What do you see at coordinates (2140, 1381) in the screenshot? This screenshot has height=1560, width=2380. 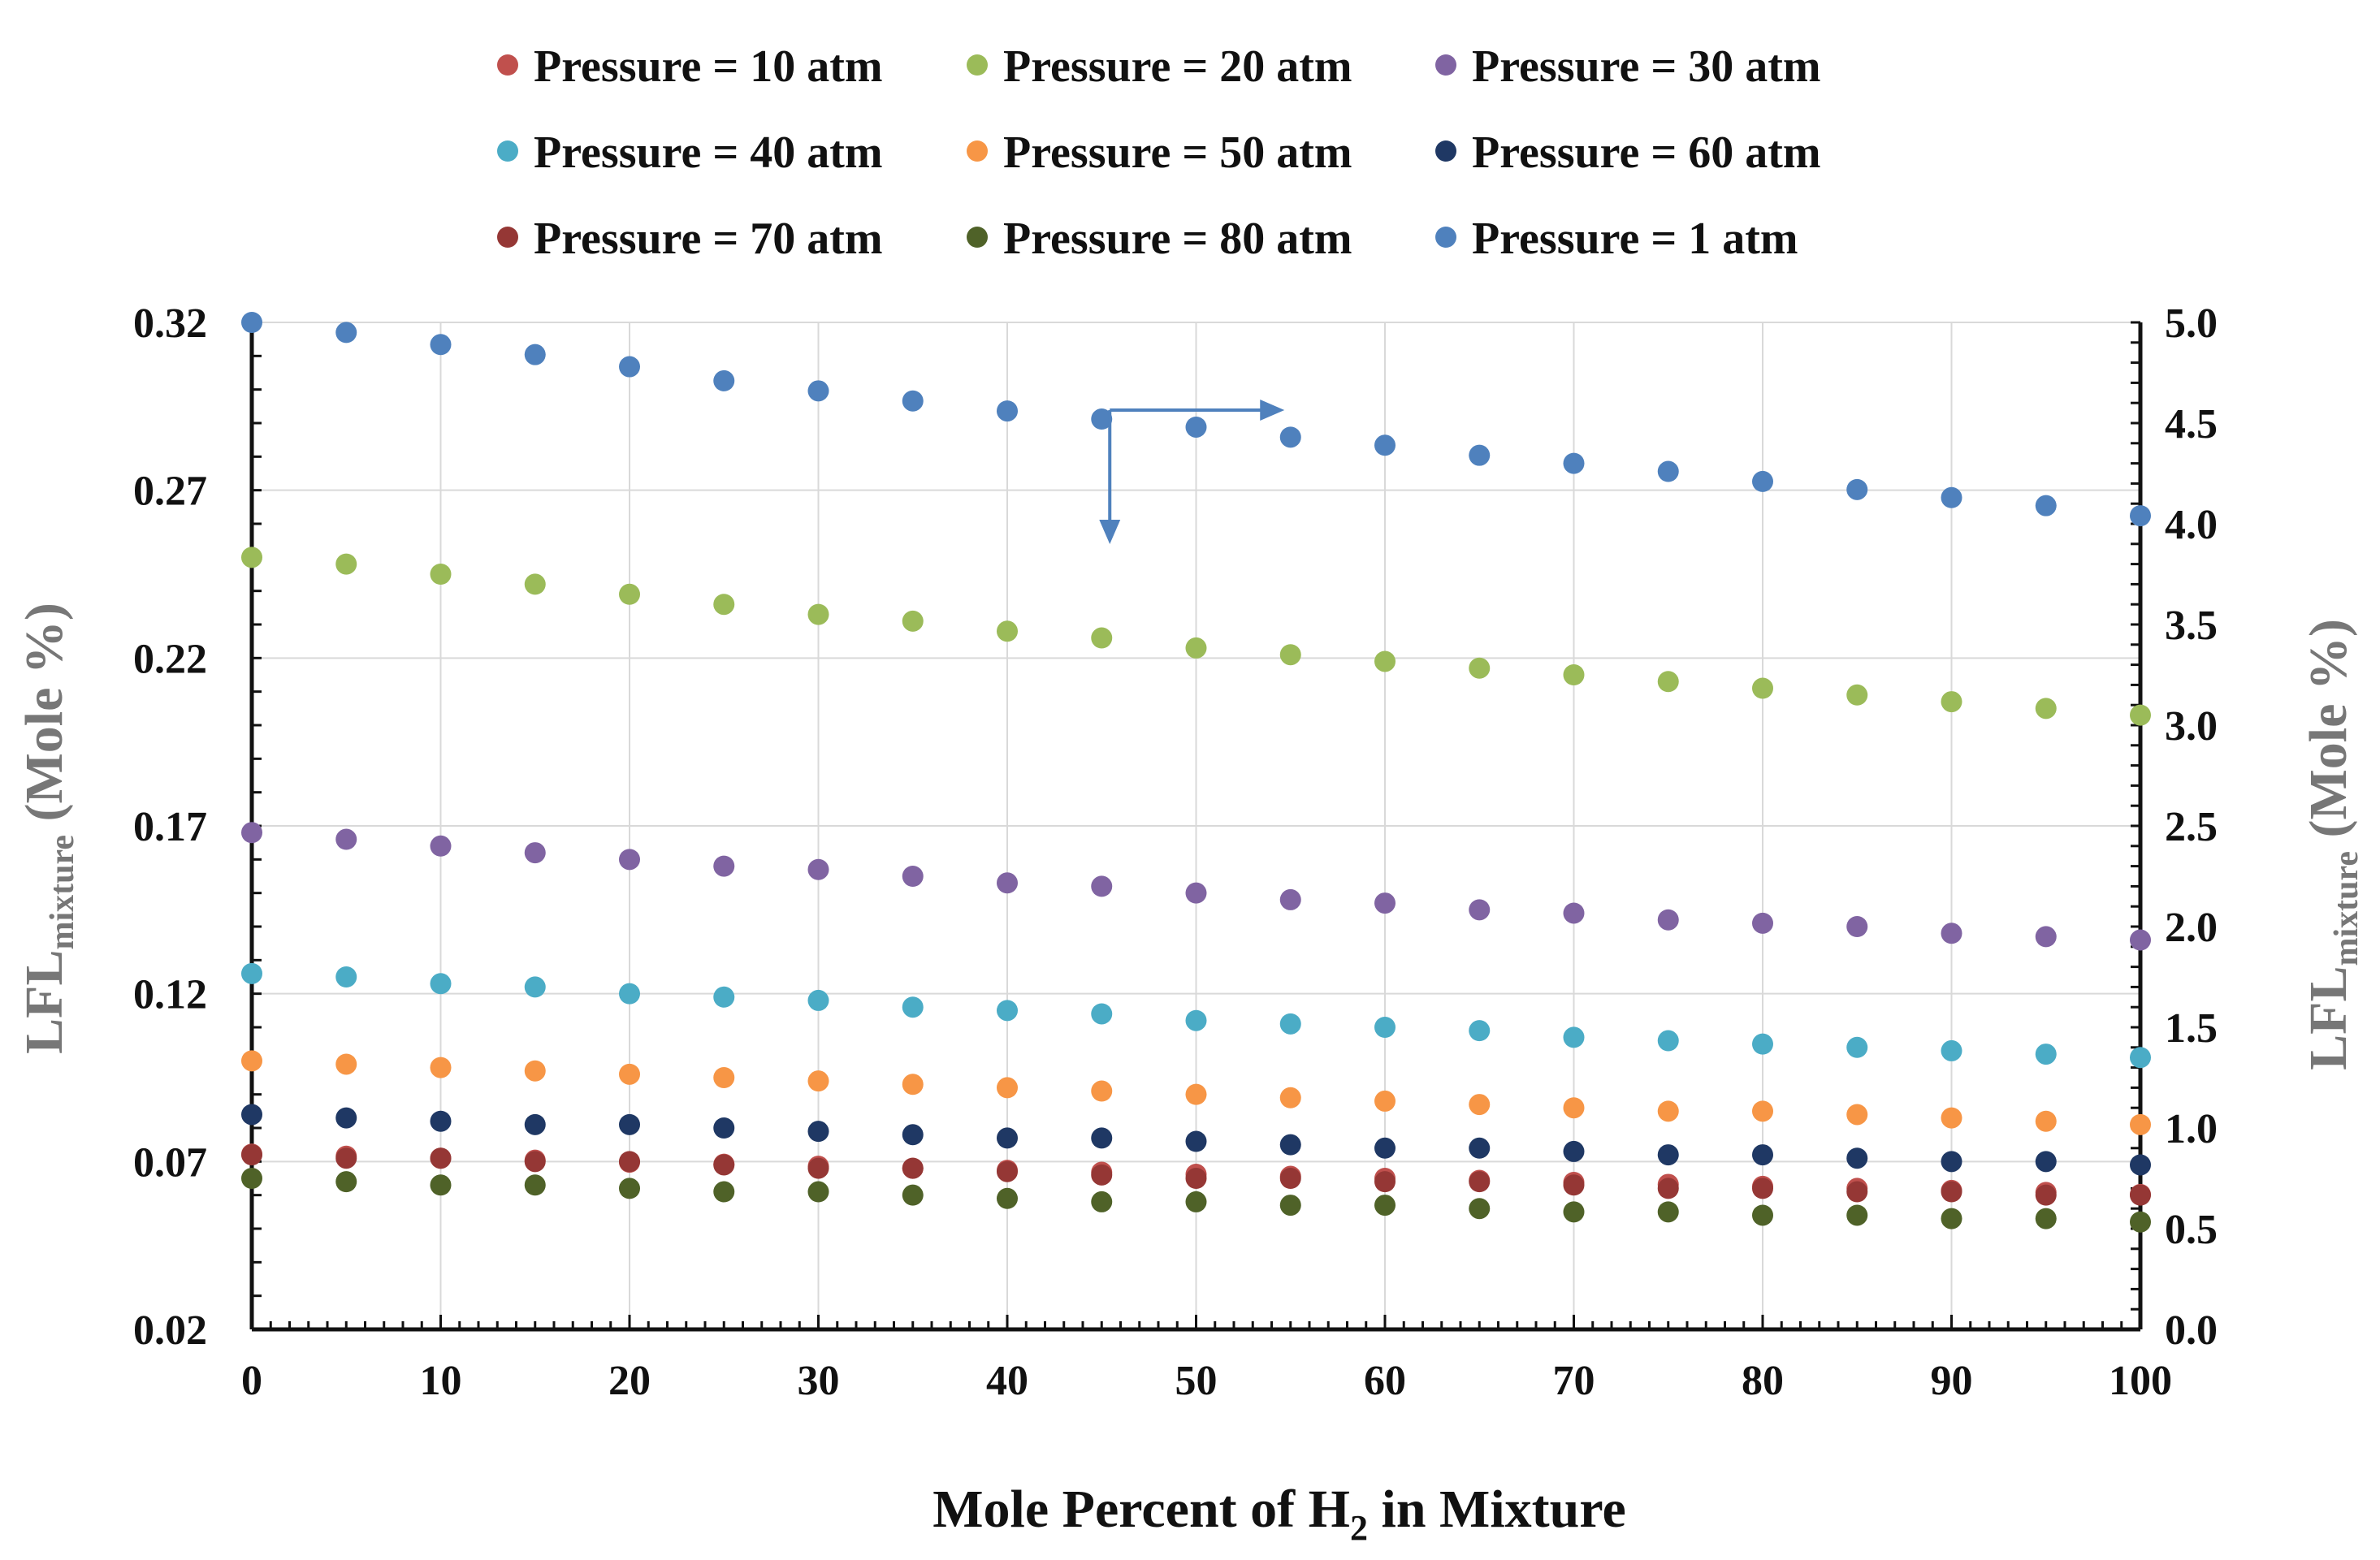 I see `x-tick-label: 100` at bounding box center [2140, 1381].